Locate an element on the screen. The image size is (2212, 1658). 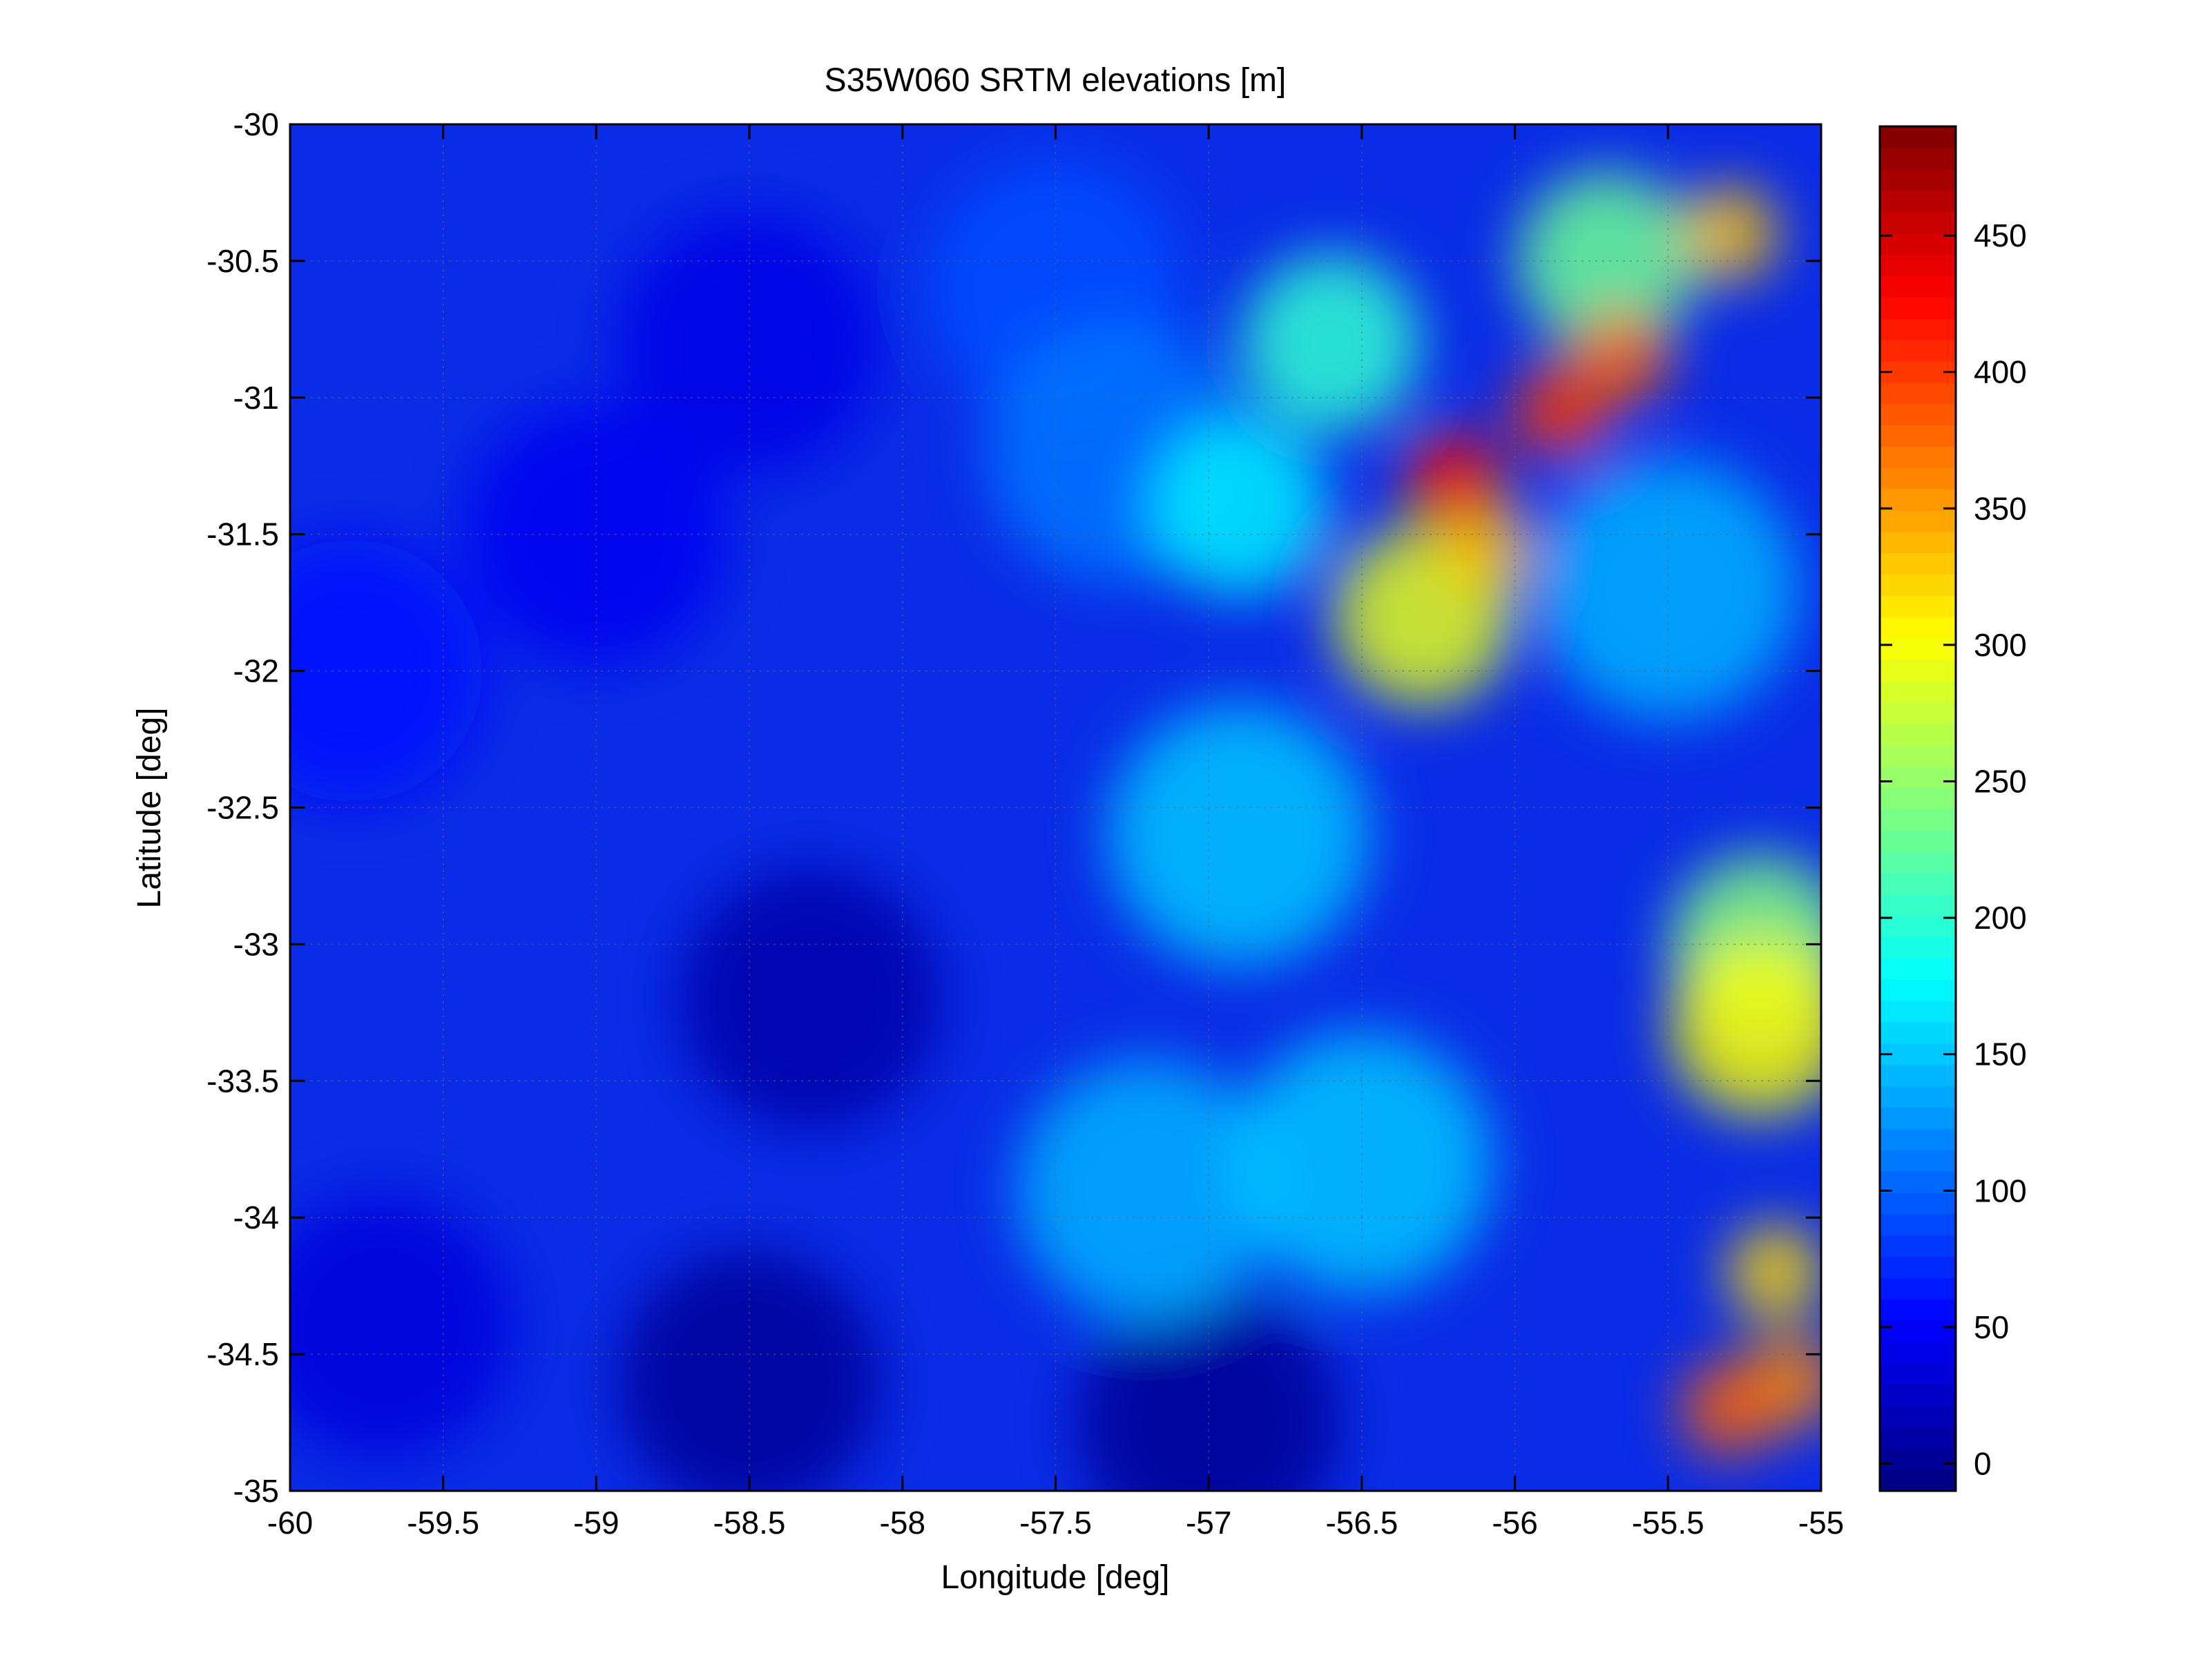
chart-title: S35W060 SRTM elevations [m] is located at coordinates (1056, 80).